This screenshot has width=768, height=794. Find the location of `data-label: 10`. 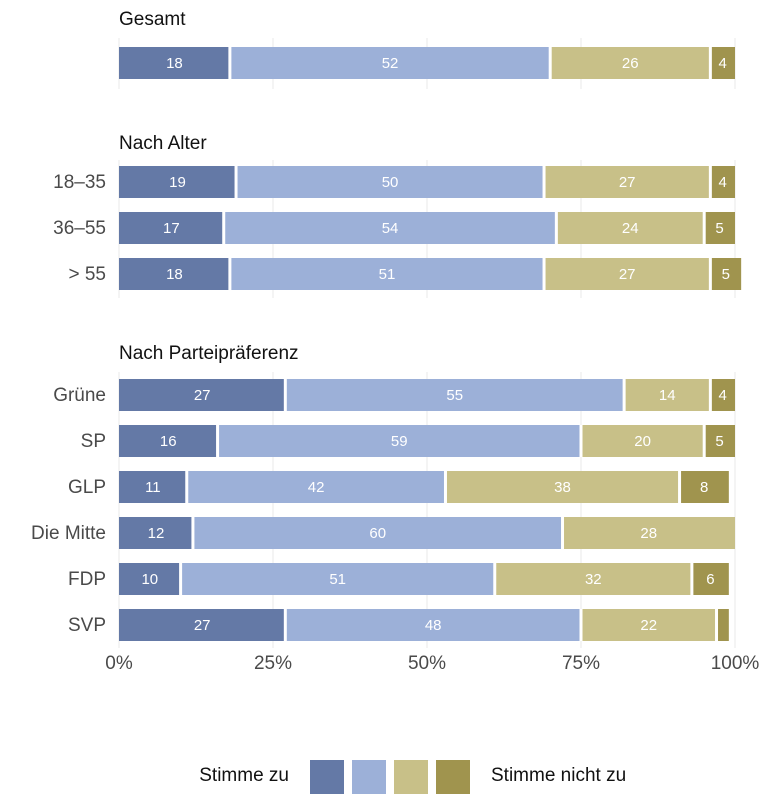

data-label: 10 is located at coordinates (149, 579).